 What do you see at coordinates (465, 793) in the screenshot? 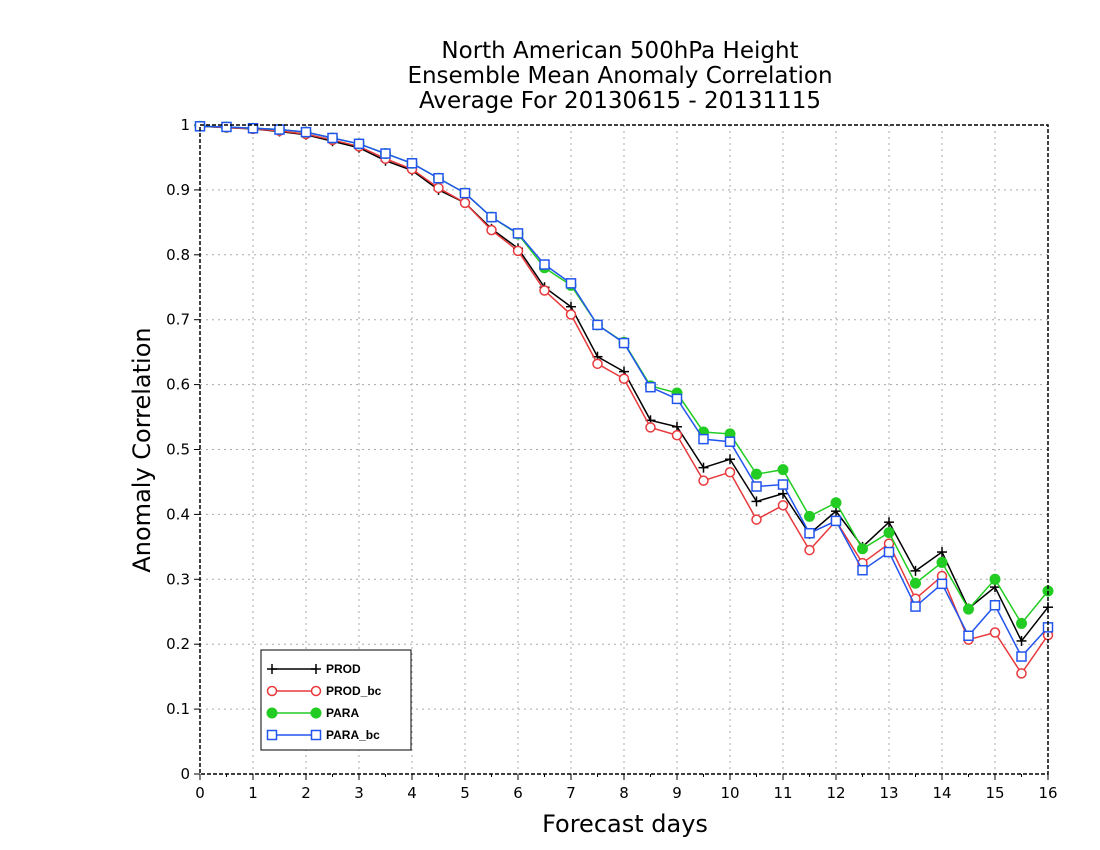
I see `x-tick-label-5: 5` at bounding box center [465, 793].